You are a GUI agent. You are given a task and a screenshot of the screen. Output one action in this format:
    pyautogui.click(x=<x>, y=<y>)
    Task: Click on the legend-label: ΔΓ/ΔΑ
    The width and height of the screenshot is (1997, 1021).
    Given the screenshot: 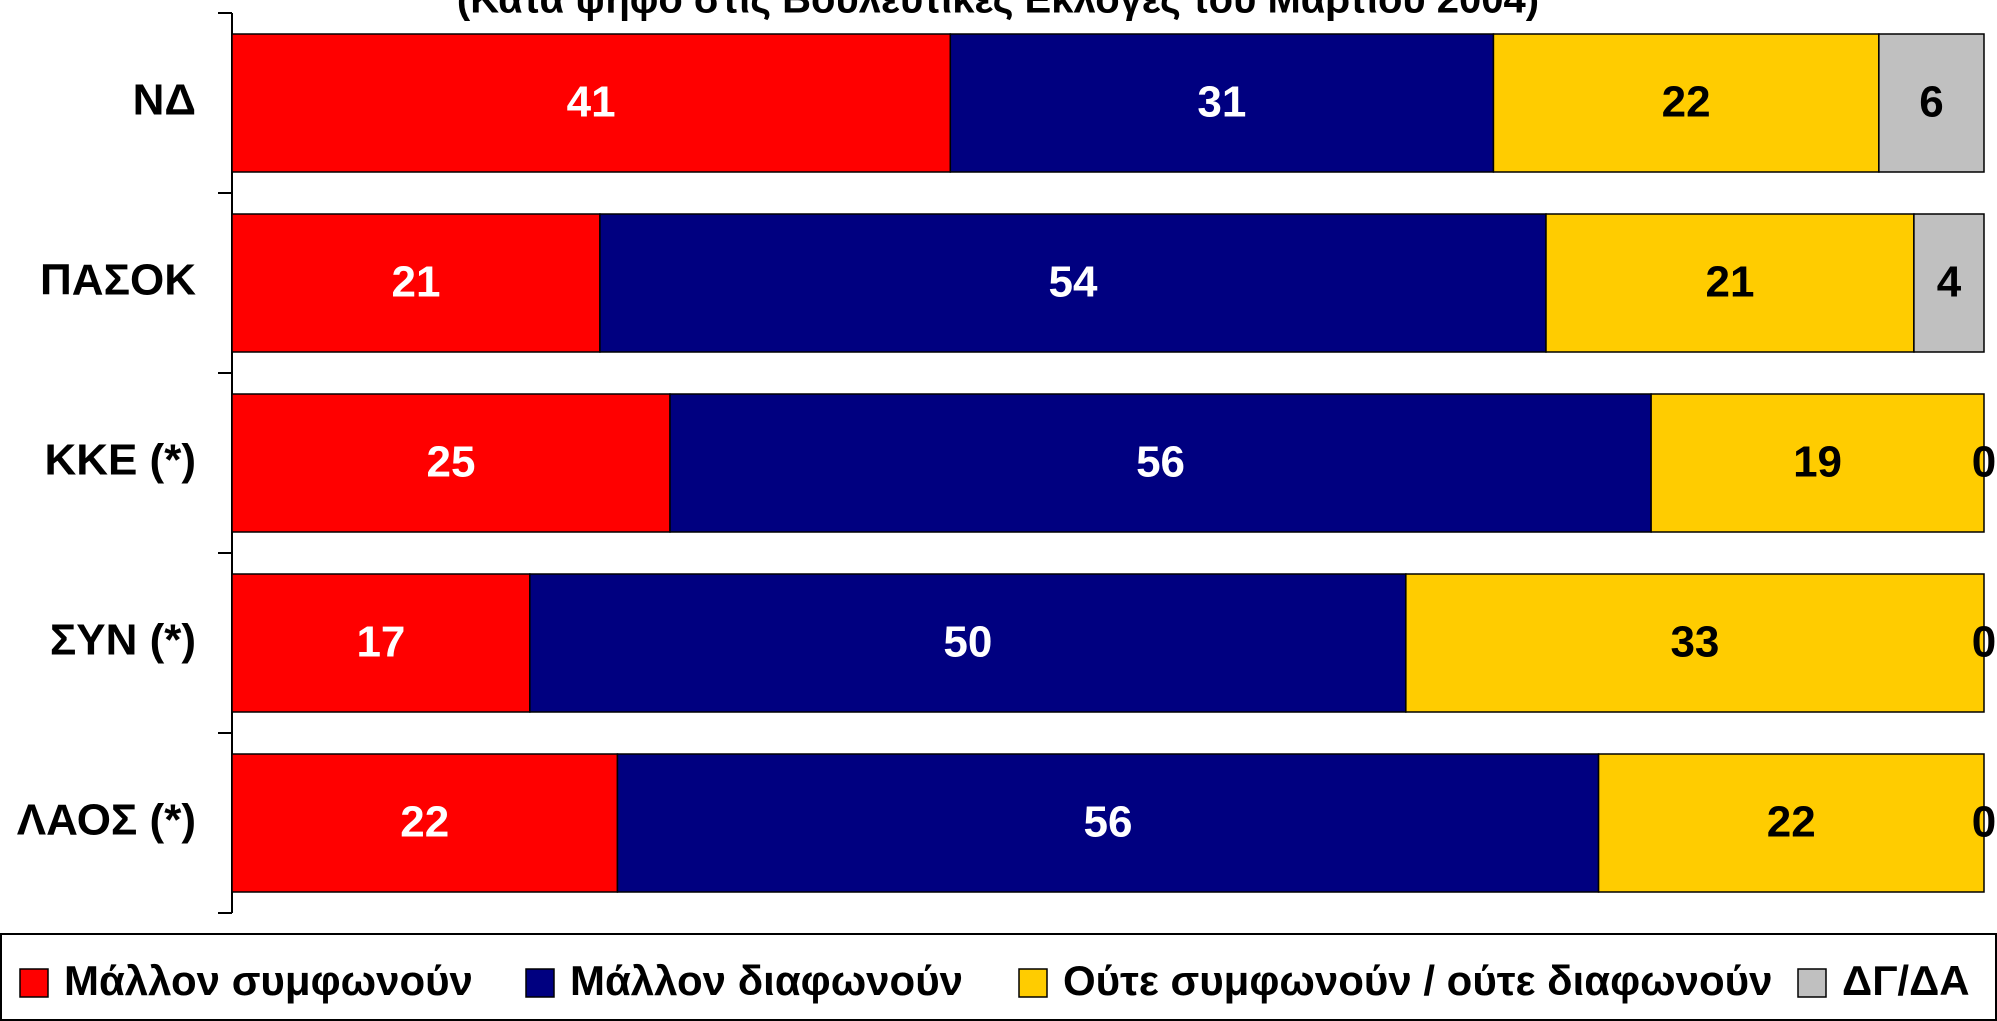 What is the action you would take?
    pyautogui.click(x=1906, y=980)
    